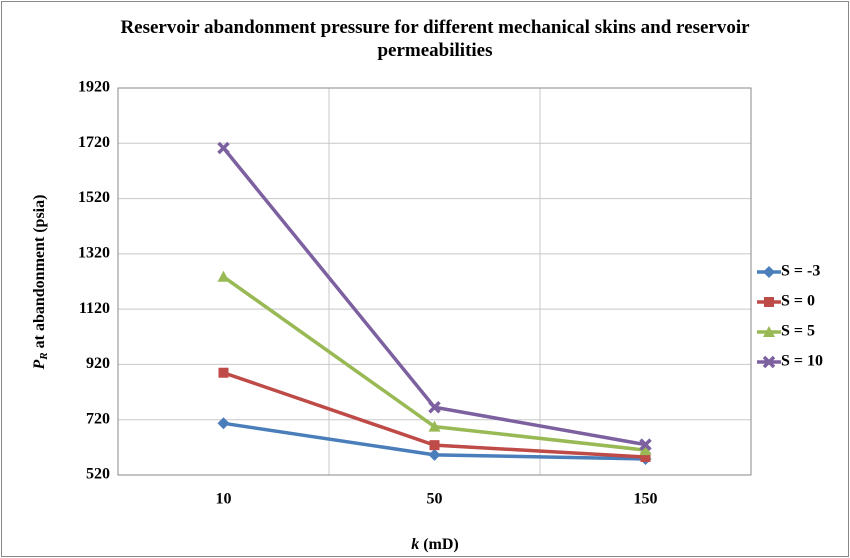 This screenshot has width=850, height=558. I want to click on y-tick-label: 1320, so click(94, 253).